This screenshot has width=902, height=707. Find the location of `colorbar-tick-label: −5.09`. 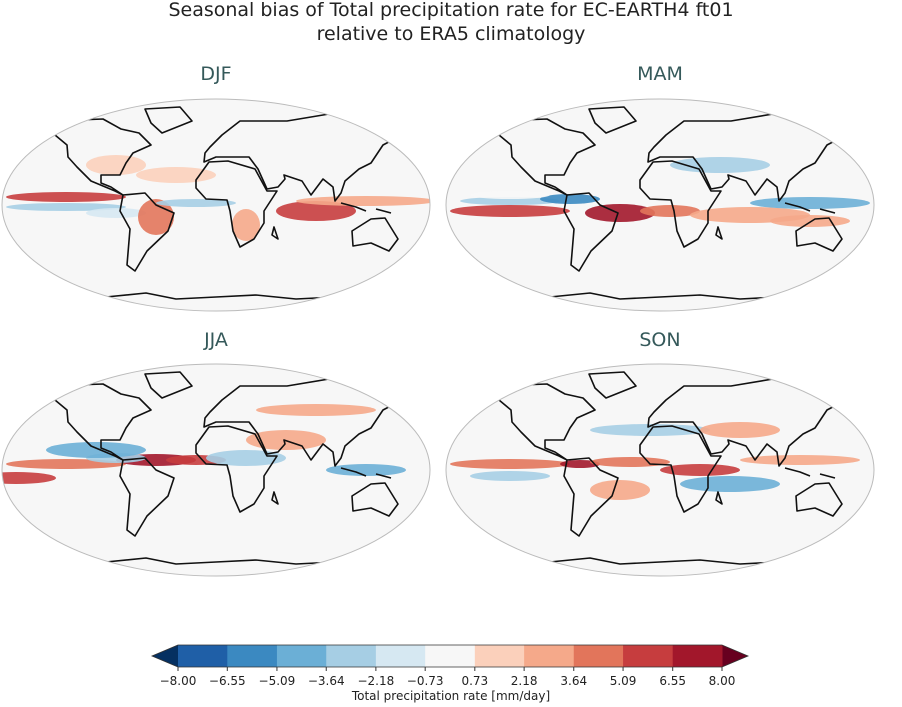

colorbar-tick-label: −5.09 is located at coordinates (277, 681).